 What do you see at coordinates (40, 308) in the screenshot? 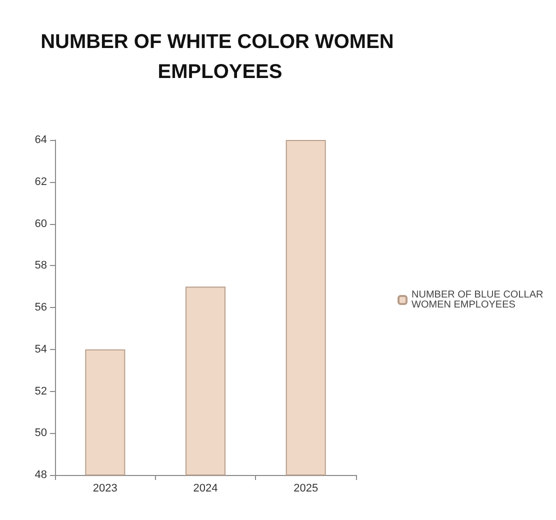
I see `y-tick-label: 56` at bounding box center [40, 308].